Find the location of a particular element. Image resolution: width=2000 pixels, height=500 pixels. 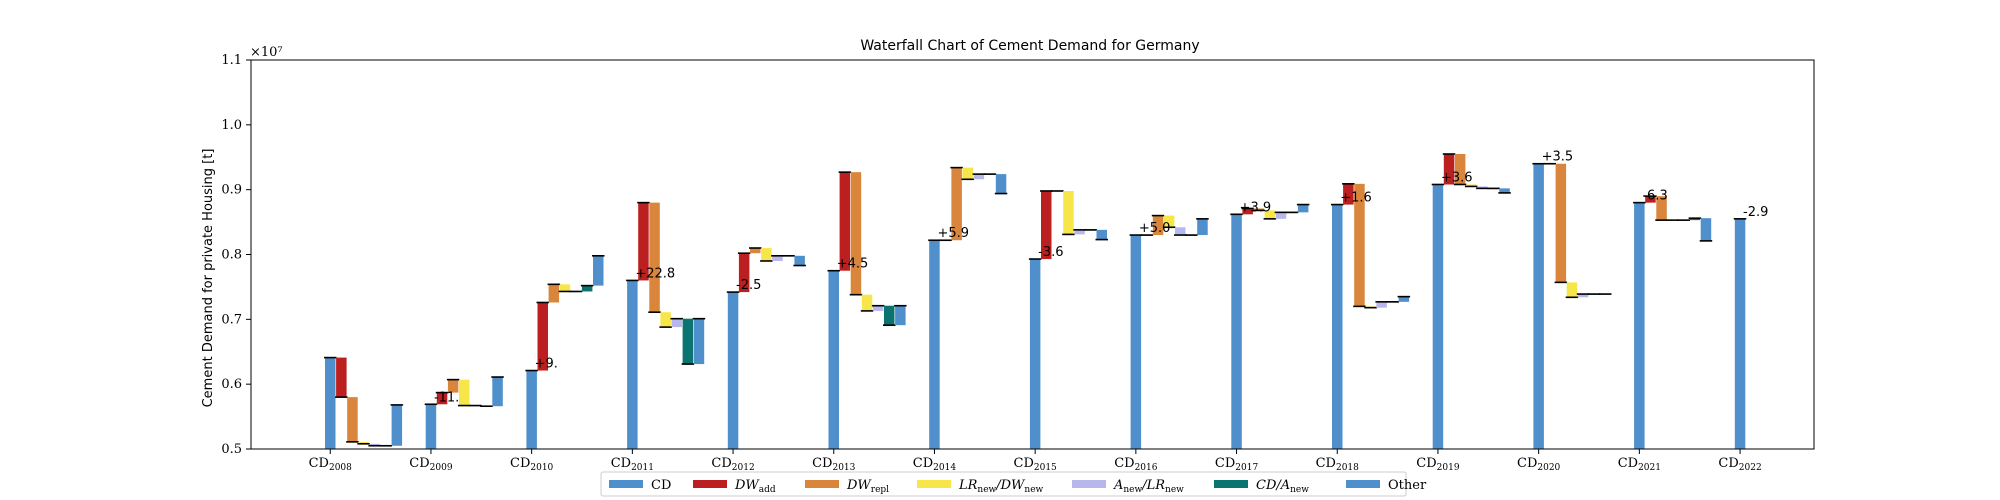

x-tick-label: CD2010 is located at coordinates (532, 464).